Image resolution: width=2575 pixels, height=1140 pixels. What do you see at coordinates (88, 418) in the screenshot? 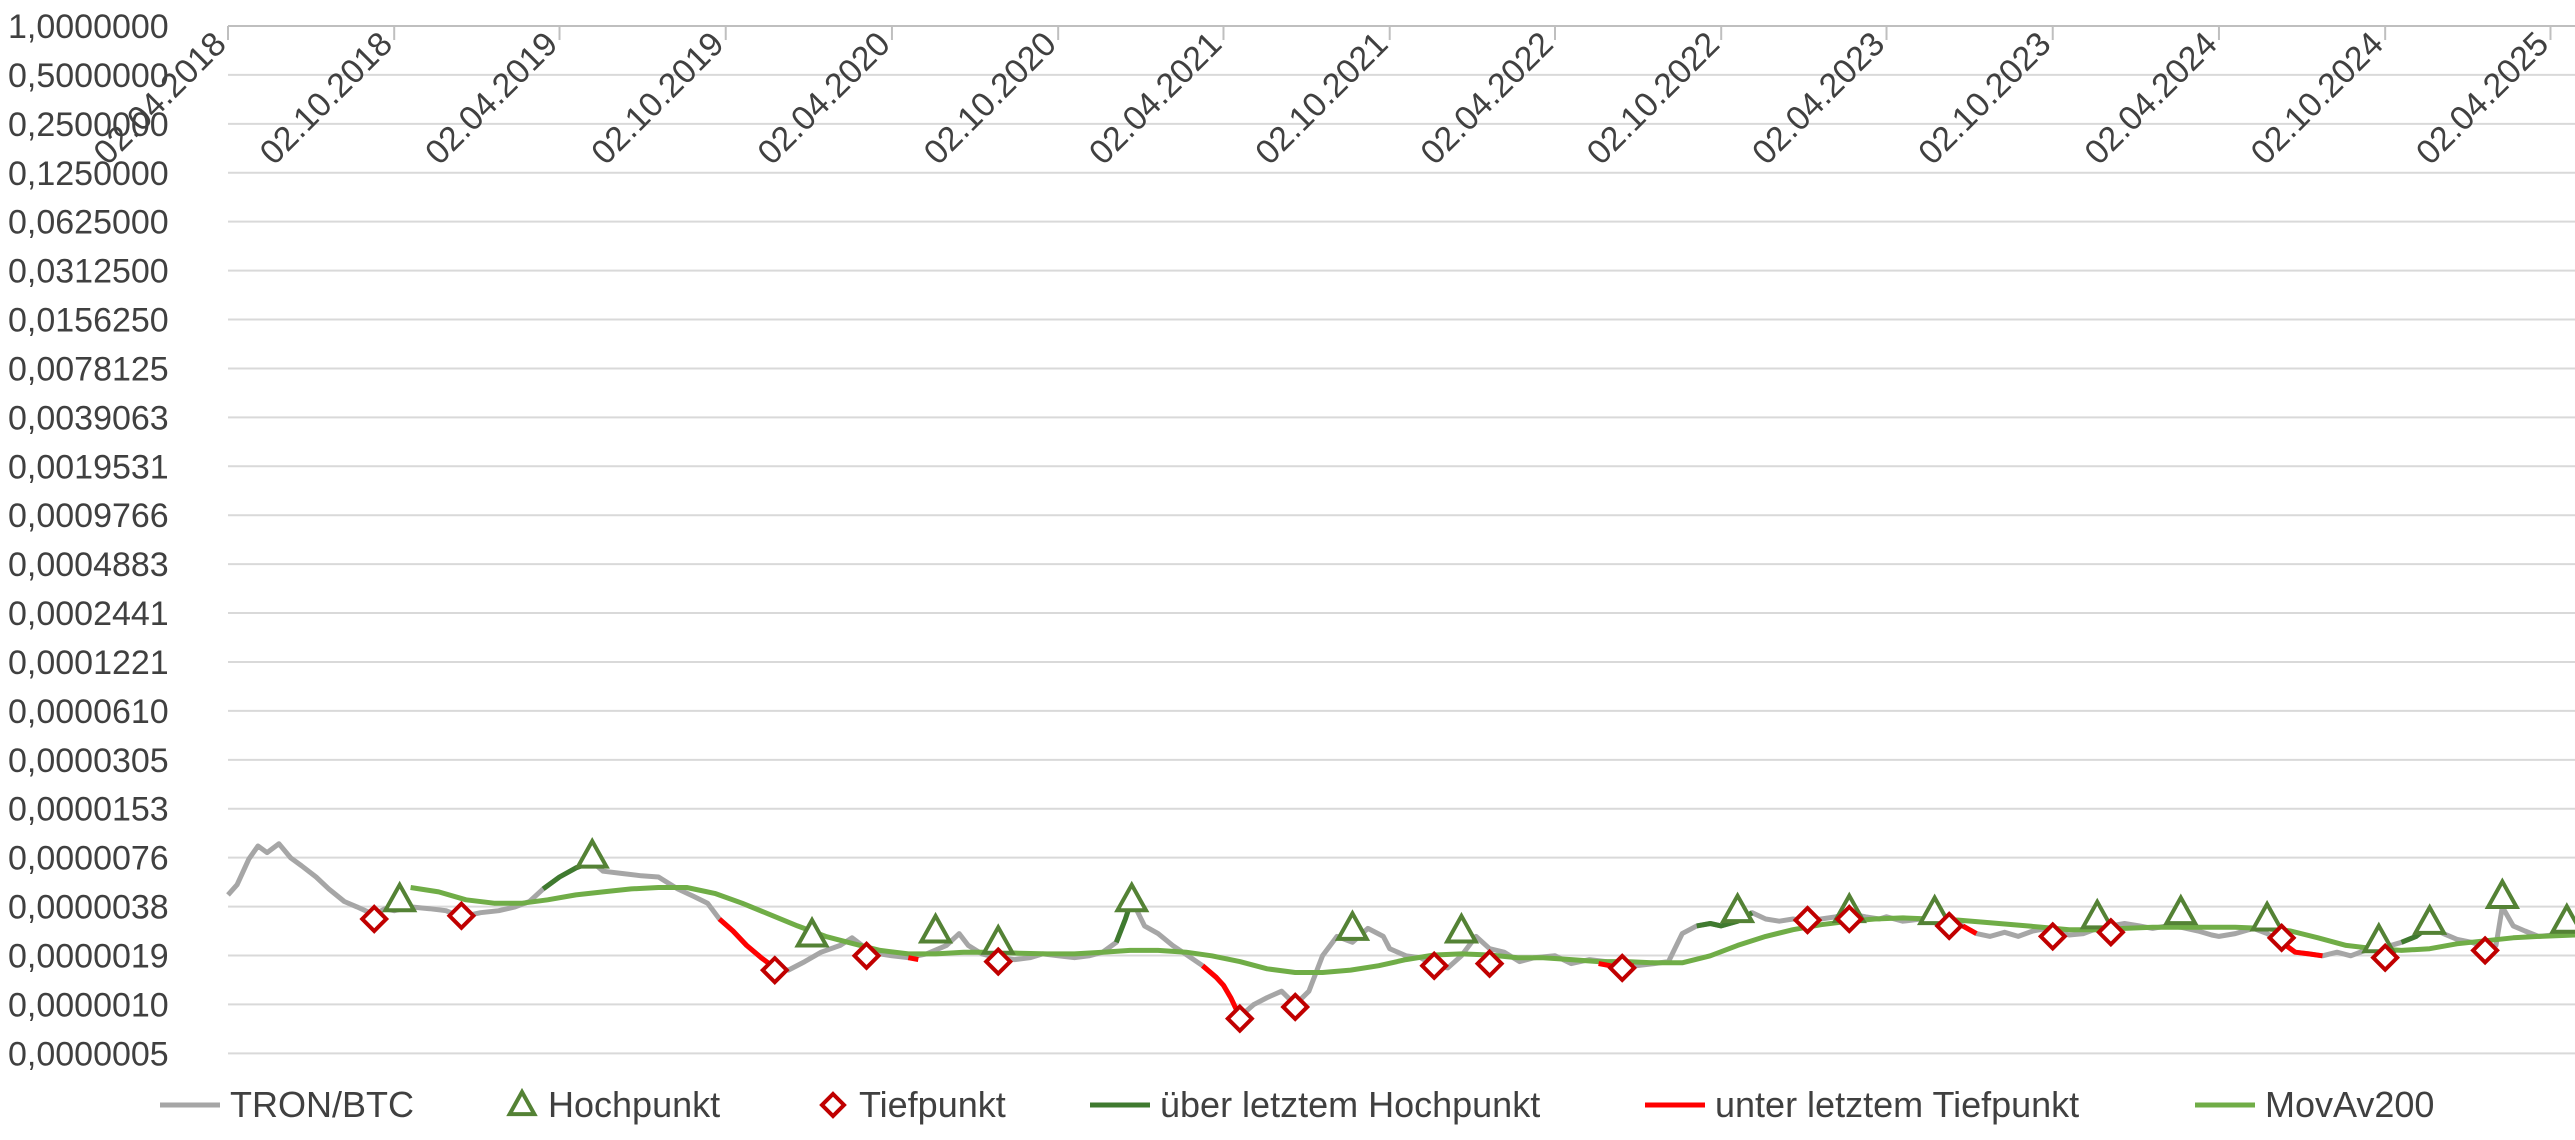
I see `y-tick-label: 0,0039063` at bounding box center [88, 418].